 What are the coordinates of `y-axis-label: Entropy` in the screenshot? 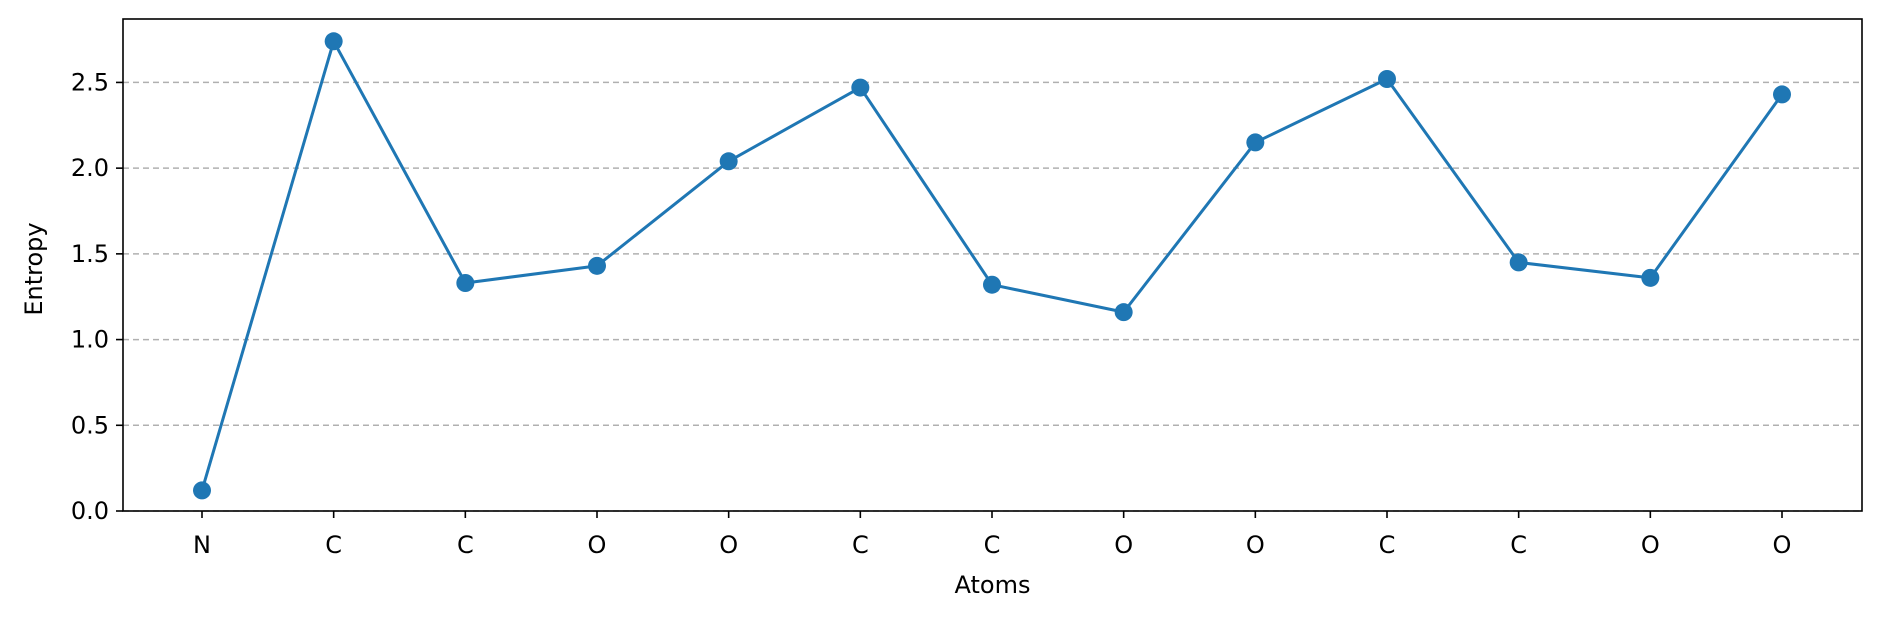 It's located at (34, 268).